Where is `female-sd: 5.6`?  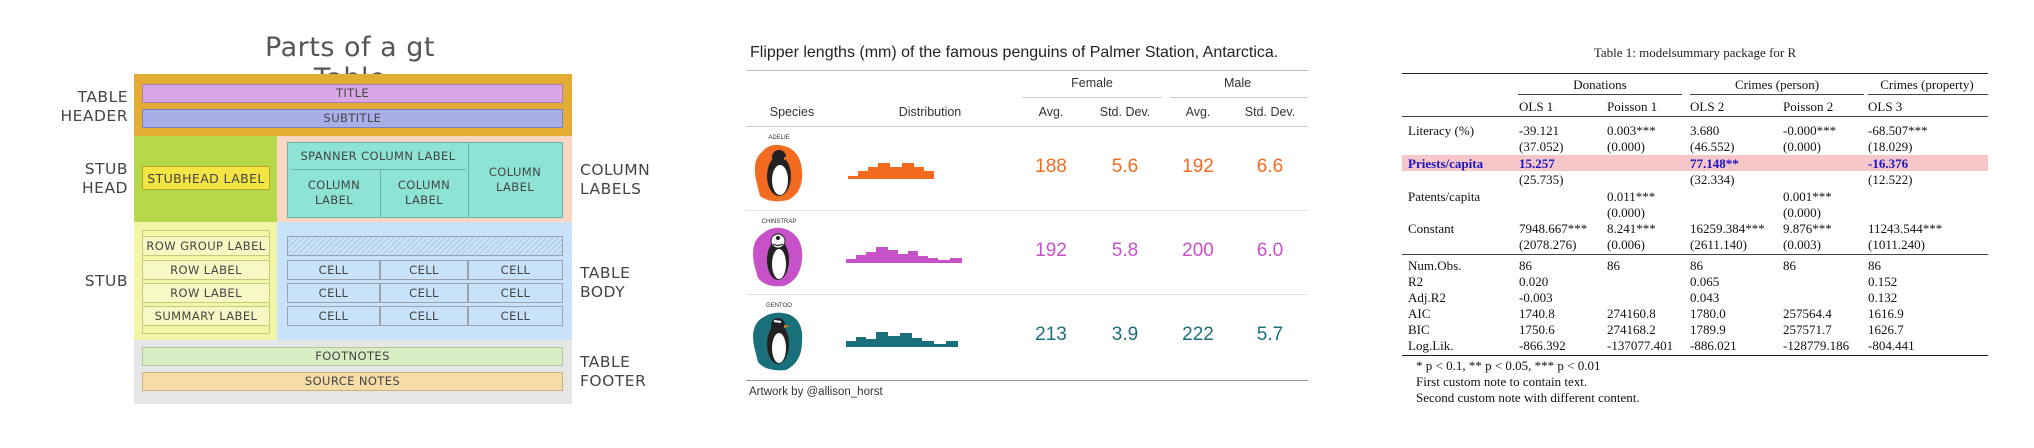
female-sd: 5.6 is located at coordinates (1125, 166).